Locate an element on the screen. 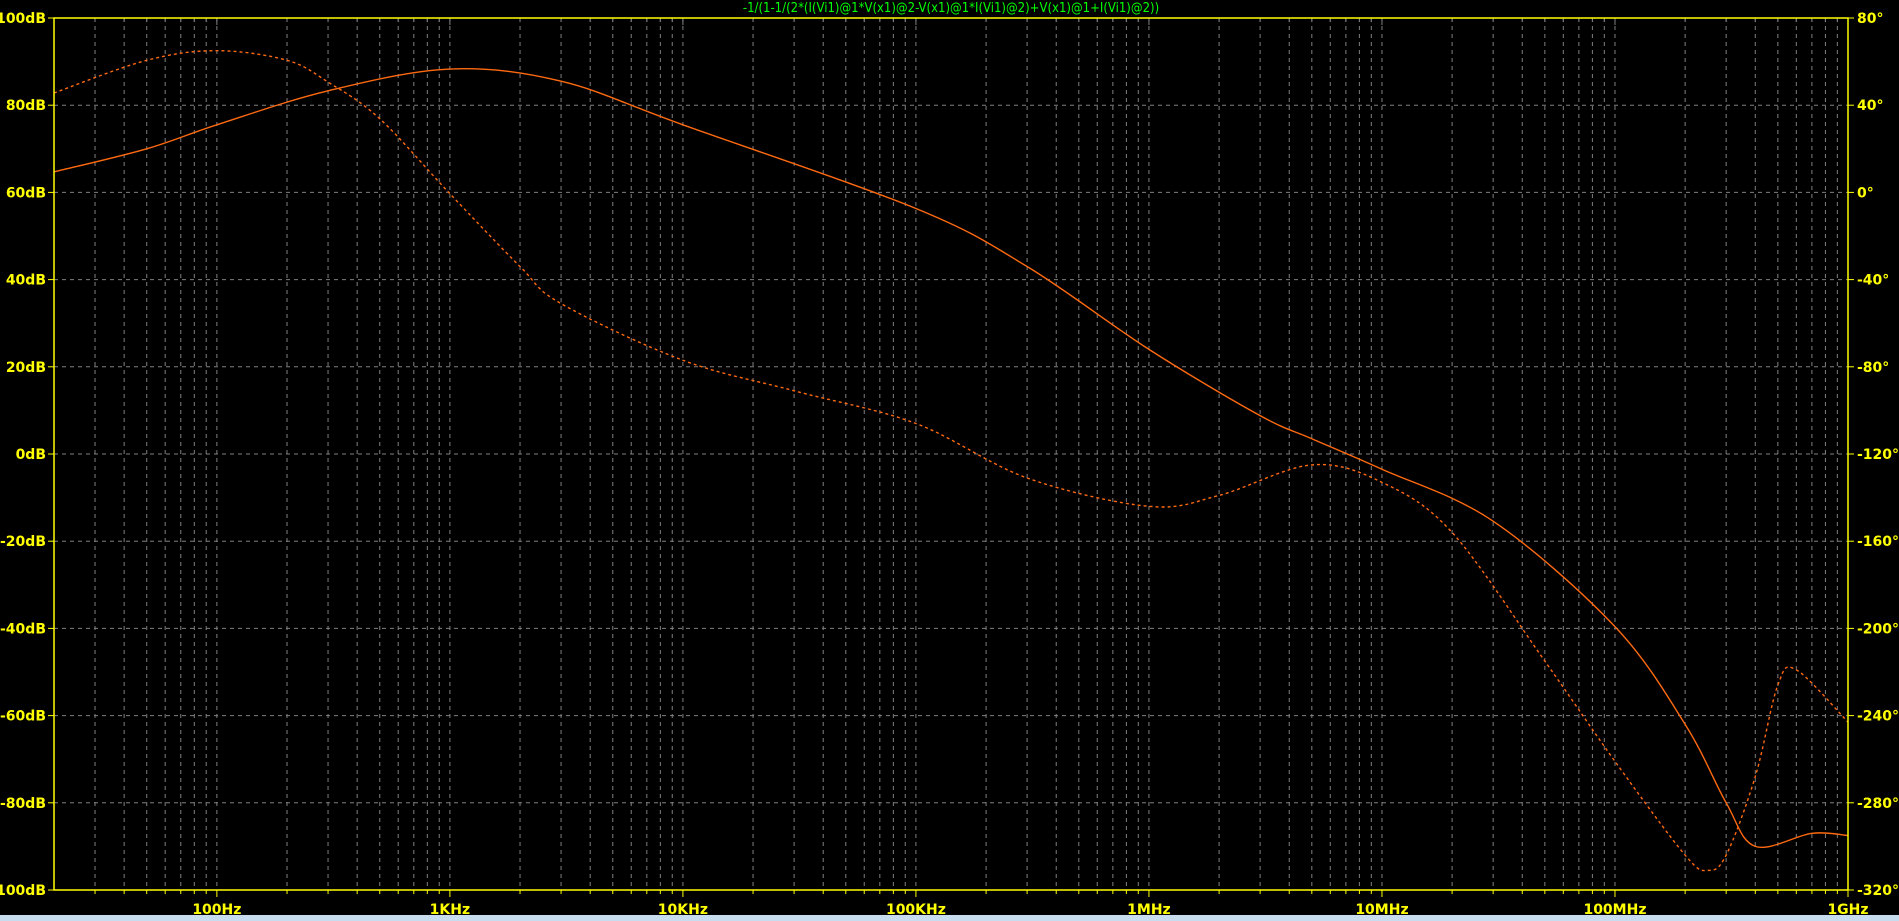 The image size is (1899, 921). y-left-tick-label: 100dB is located at coordinates (23, 19).